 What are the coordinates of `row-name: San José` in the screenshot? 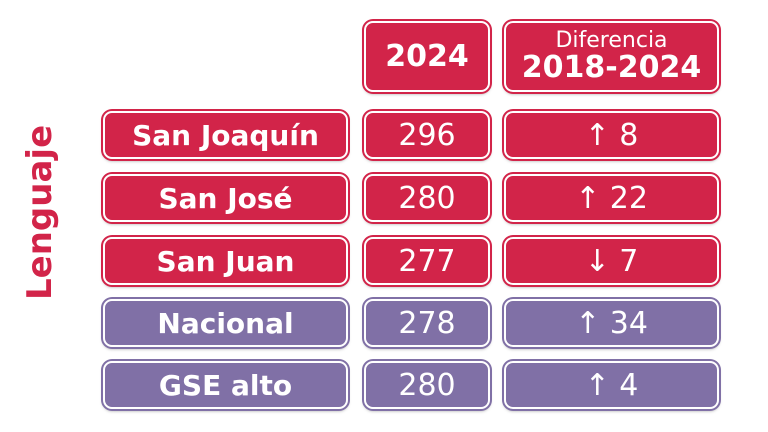 It's located at (225, 198).